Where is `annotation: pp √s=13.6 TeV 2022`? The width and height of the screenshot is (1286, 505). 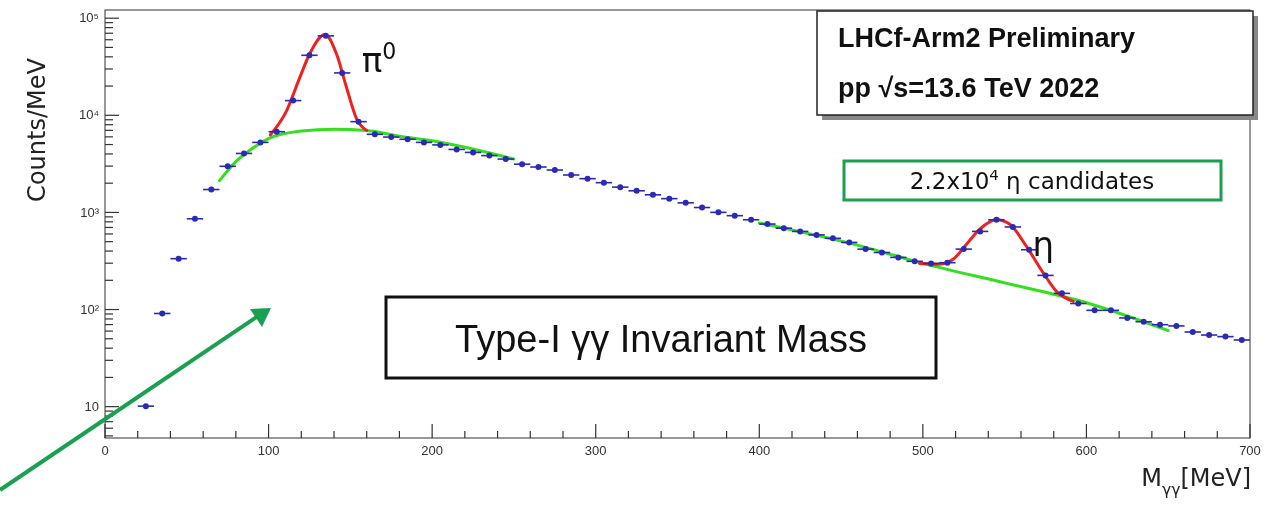 annotation: pp √s=13.6 TeV 2022 is located at coordinates (969, 88).